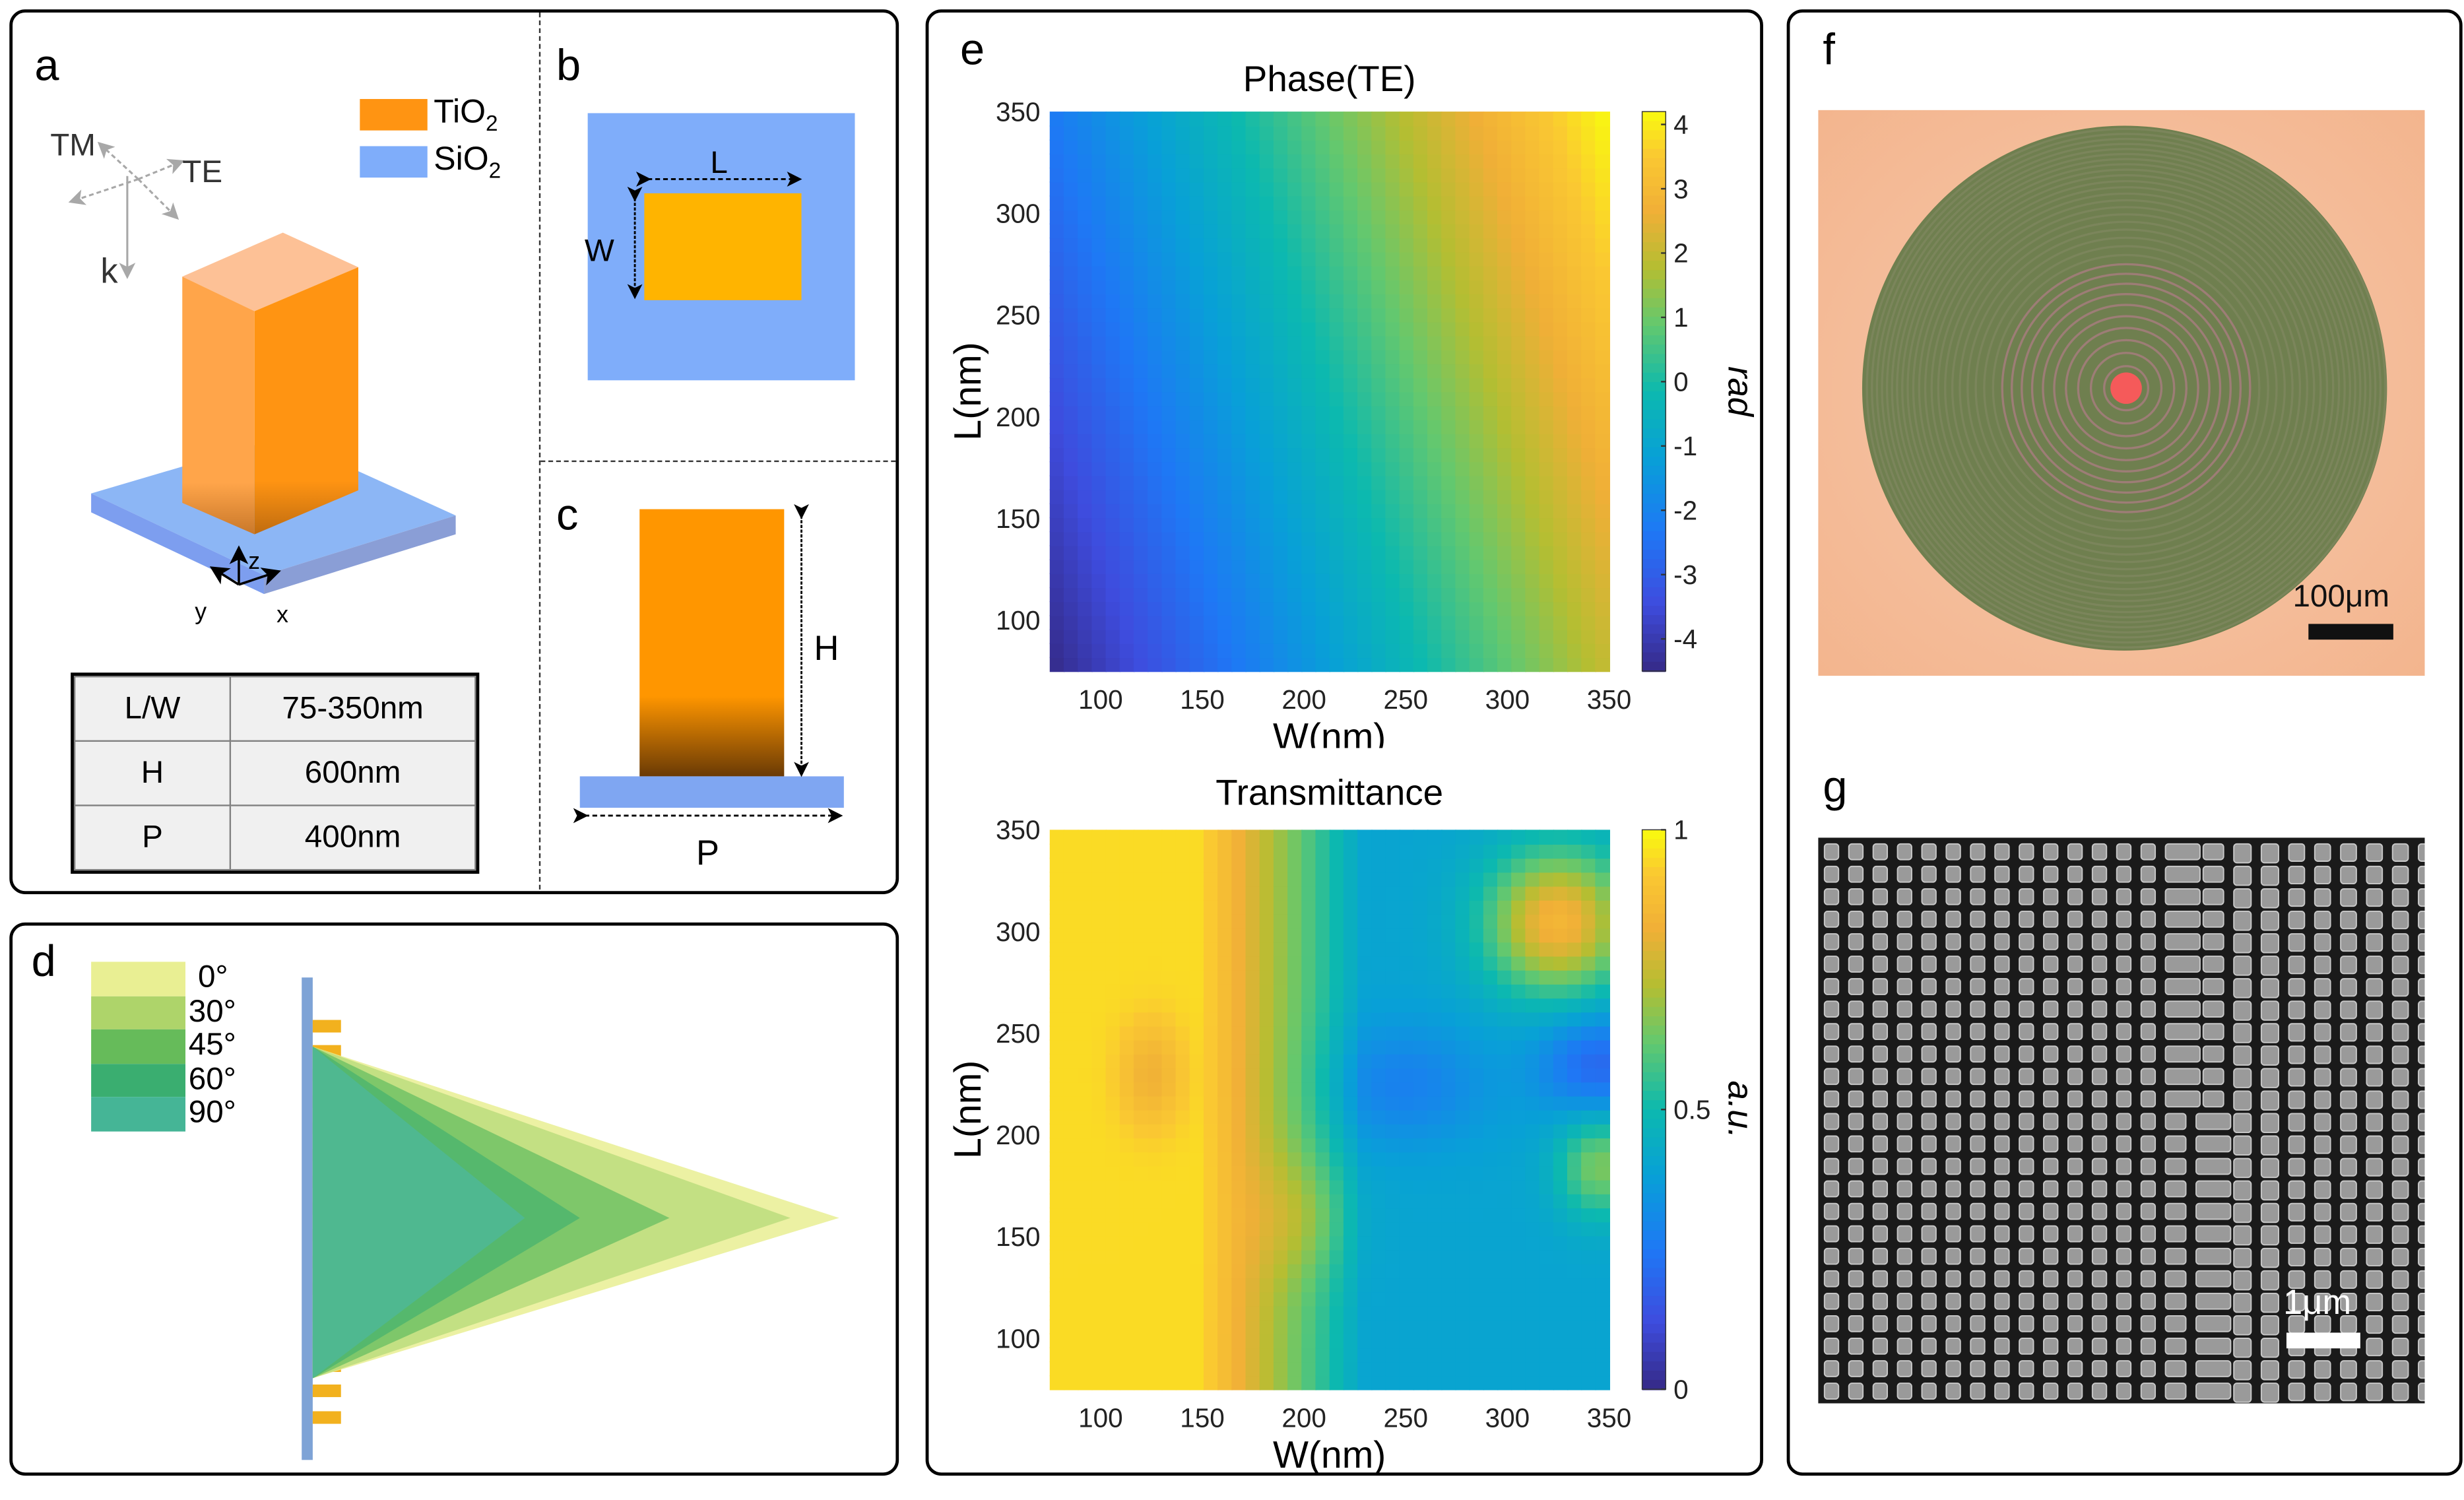 Image resolution: width=2464 pixels, height=1500 pixels. I want to click on legend-sio2-swatch, so click(394, 162).